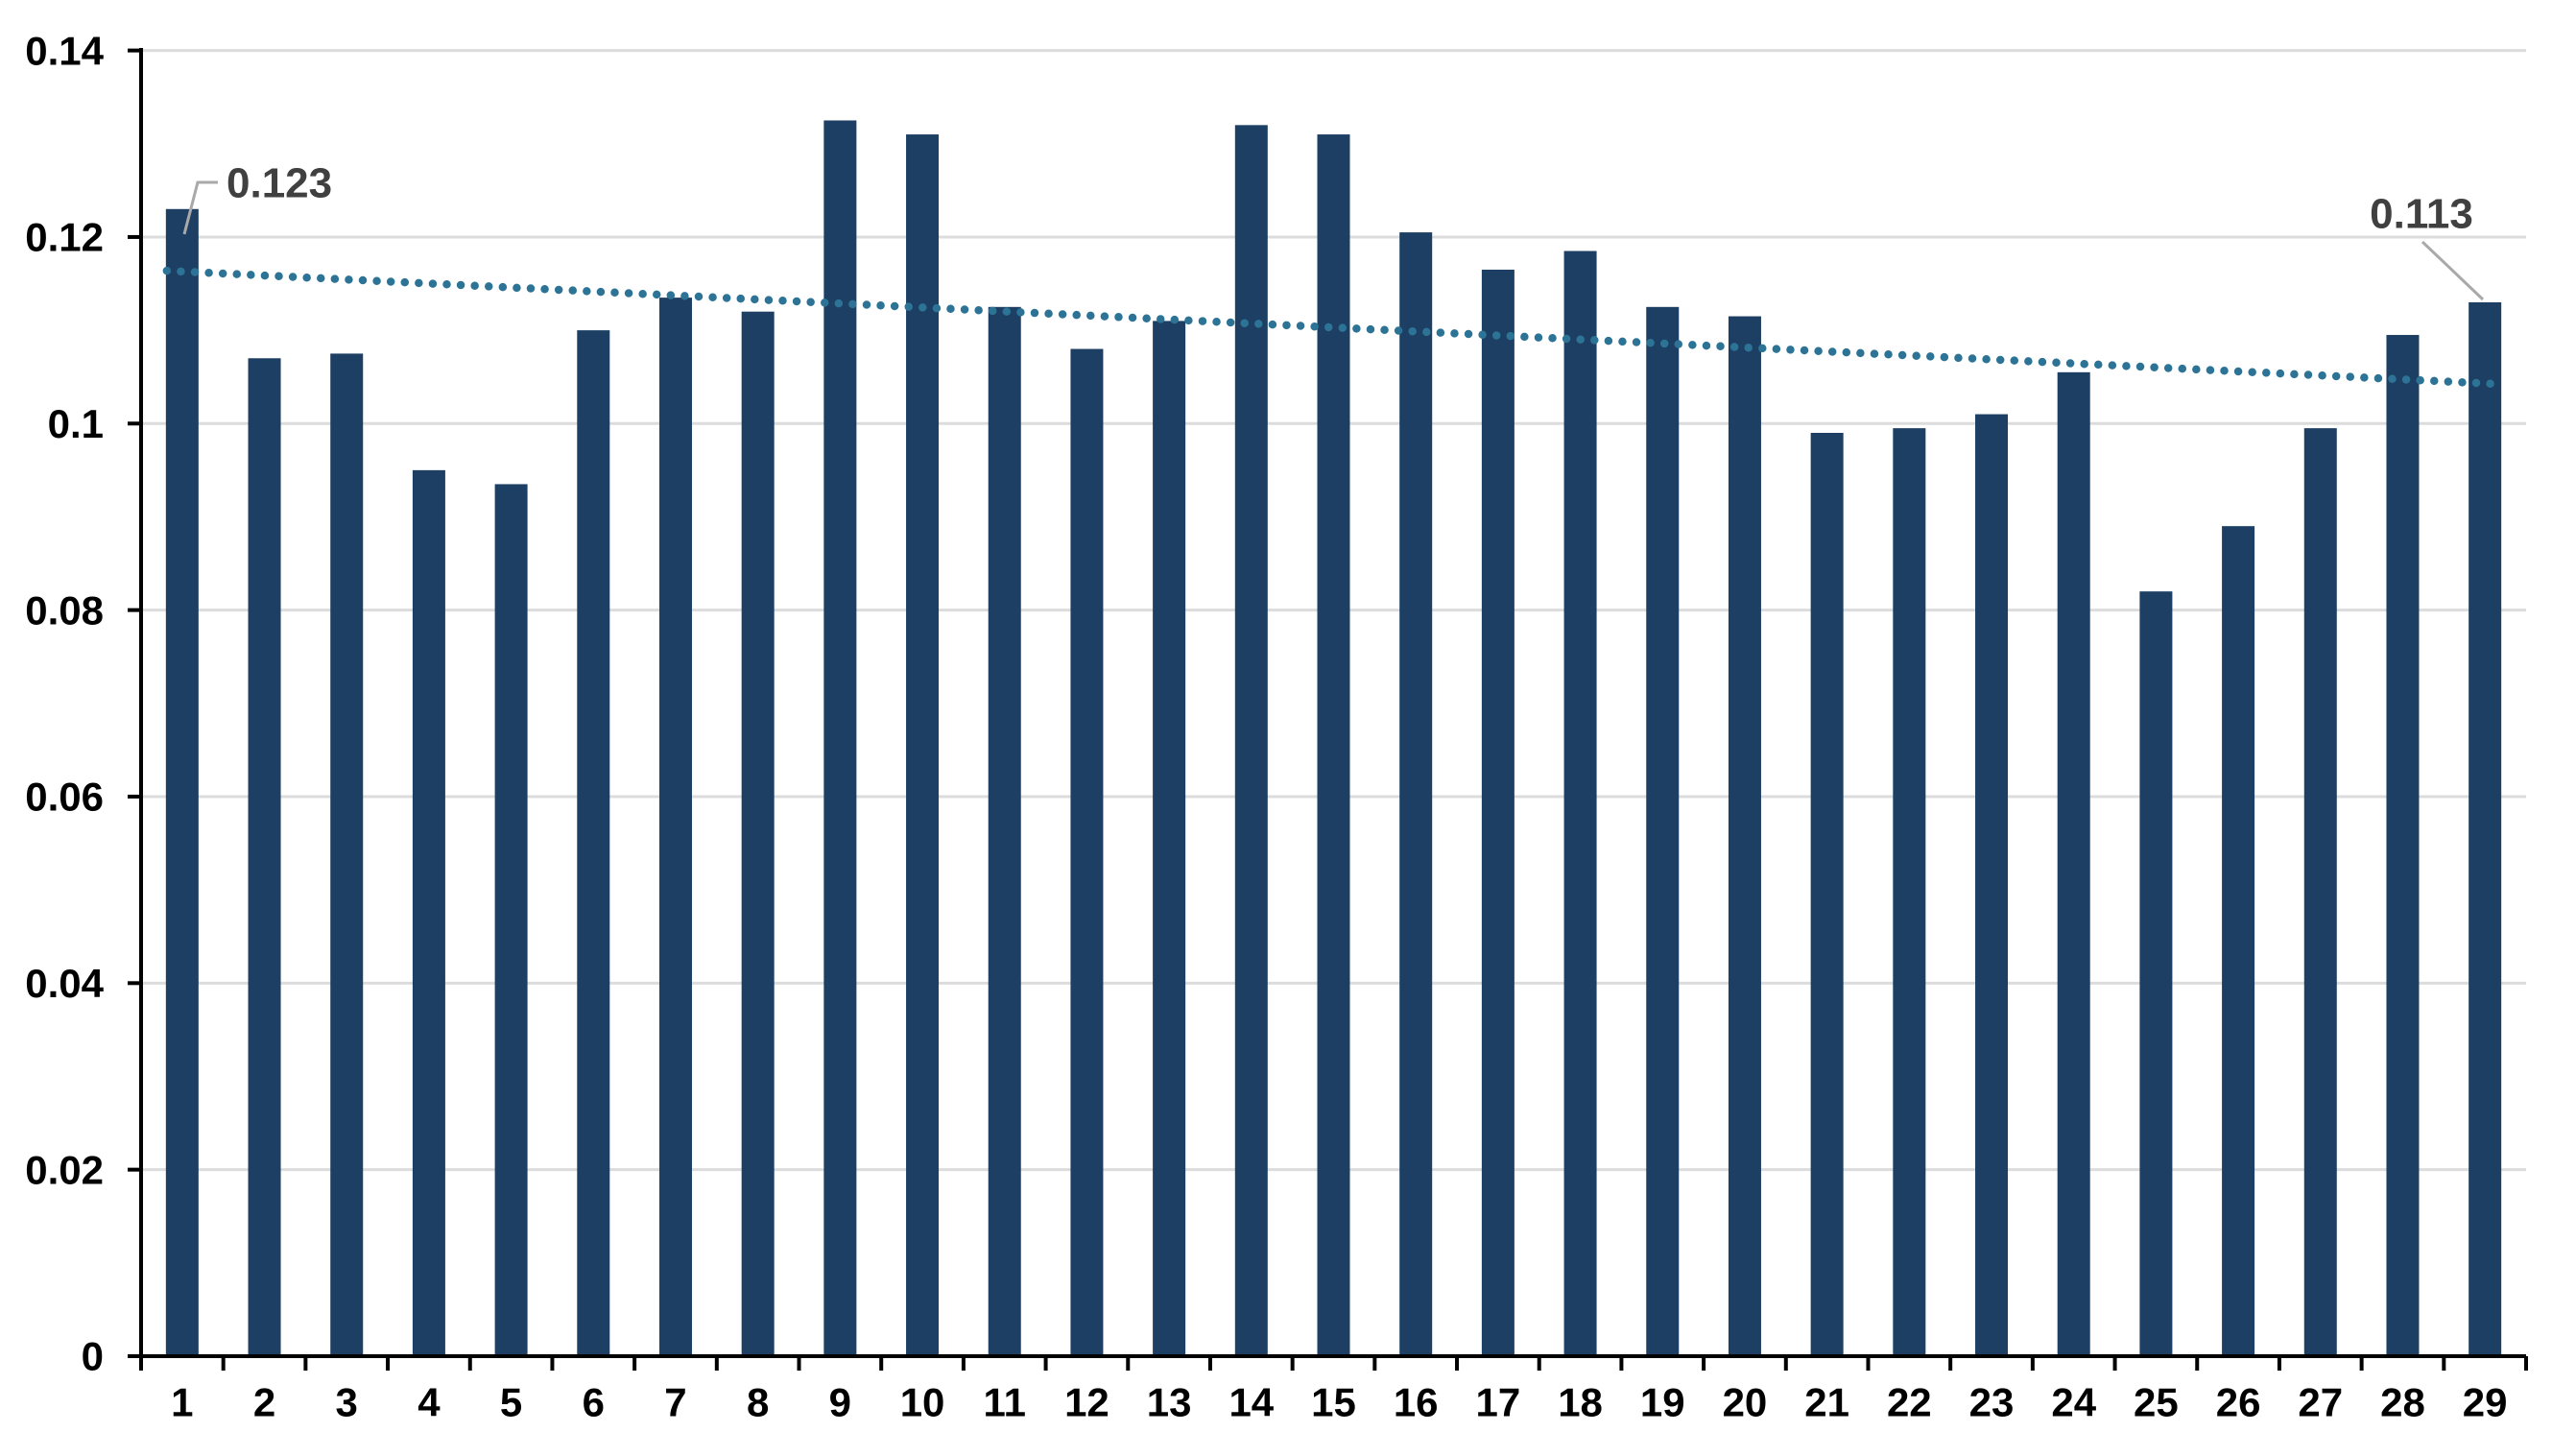  I want to click on x-tick-label-16: 16, so click(1416, 1402).